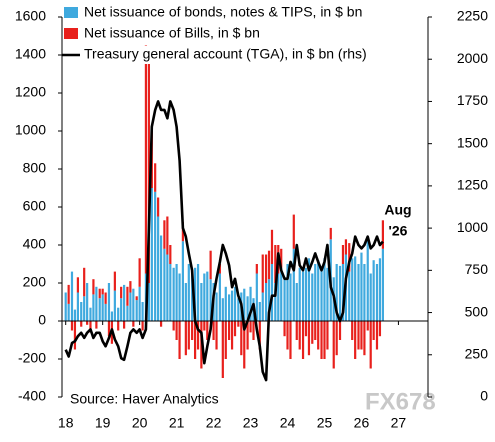  I want to click on watermark: FX678, so click(400, 401).